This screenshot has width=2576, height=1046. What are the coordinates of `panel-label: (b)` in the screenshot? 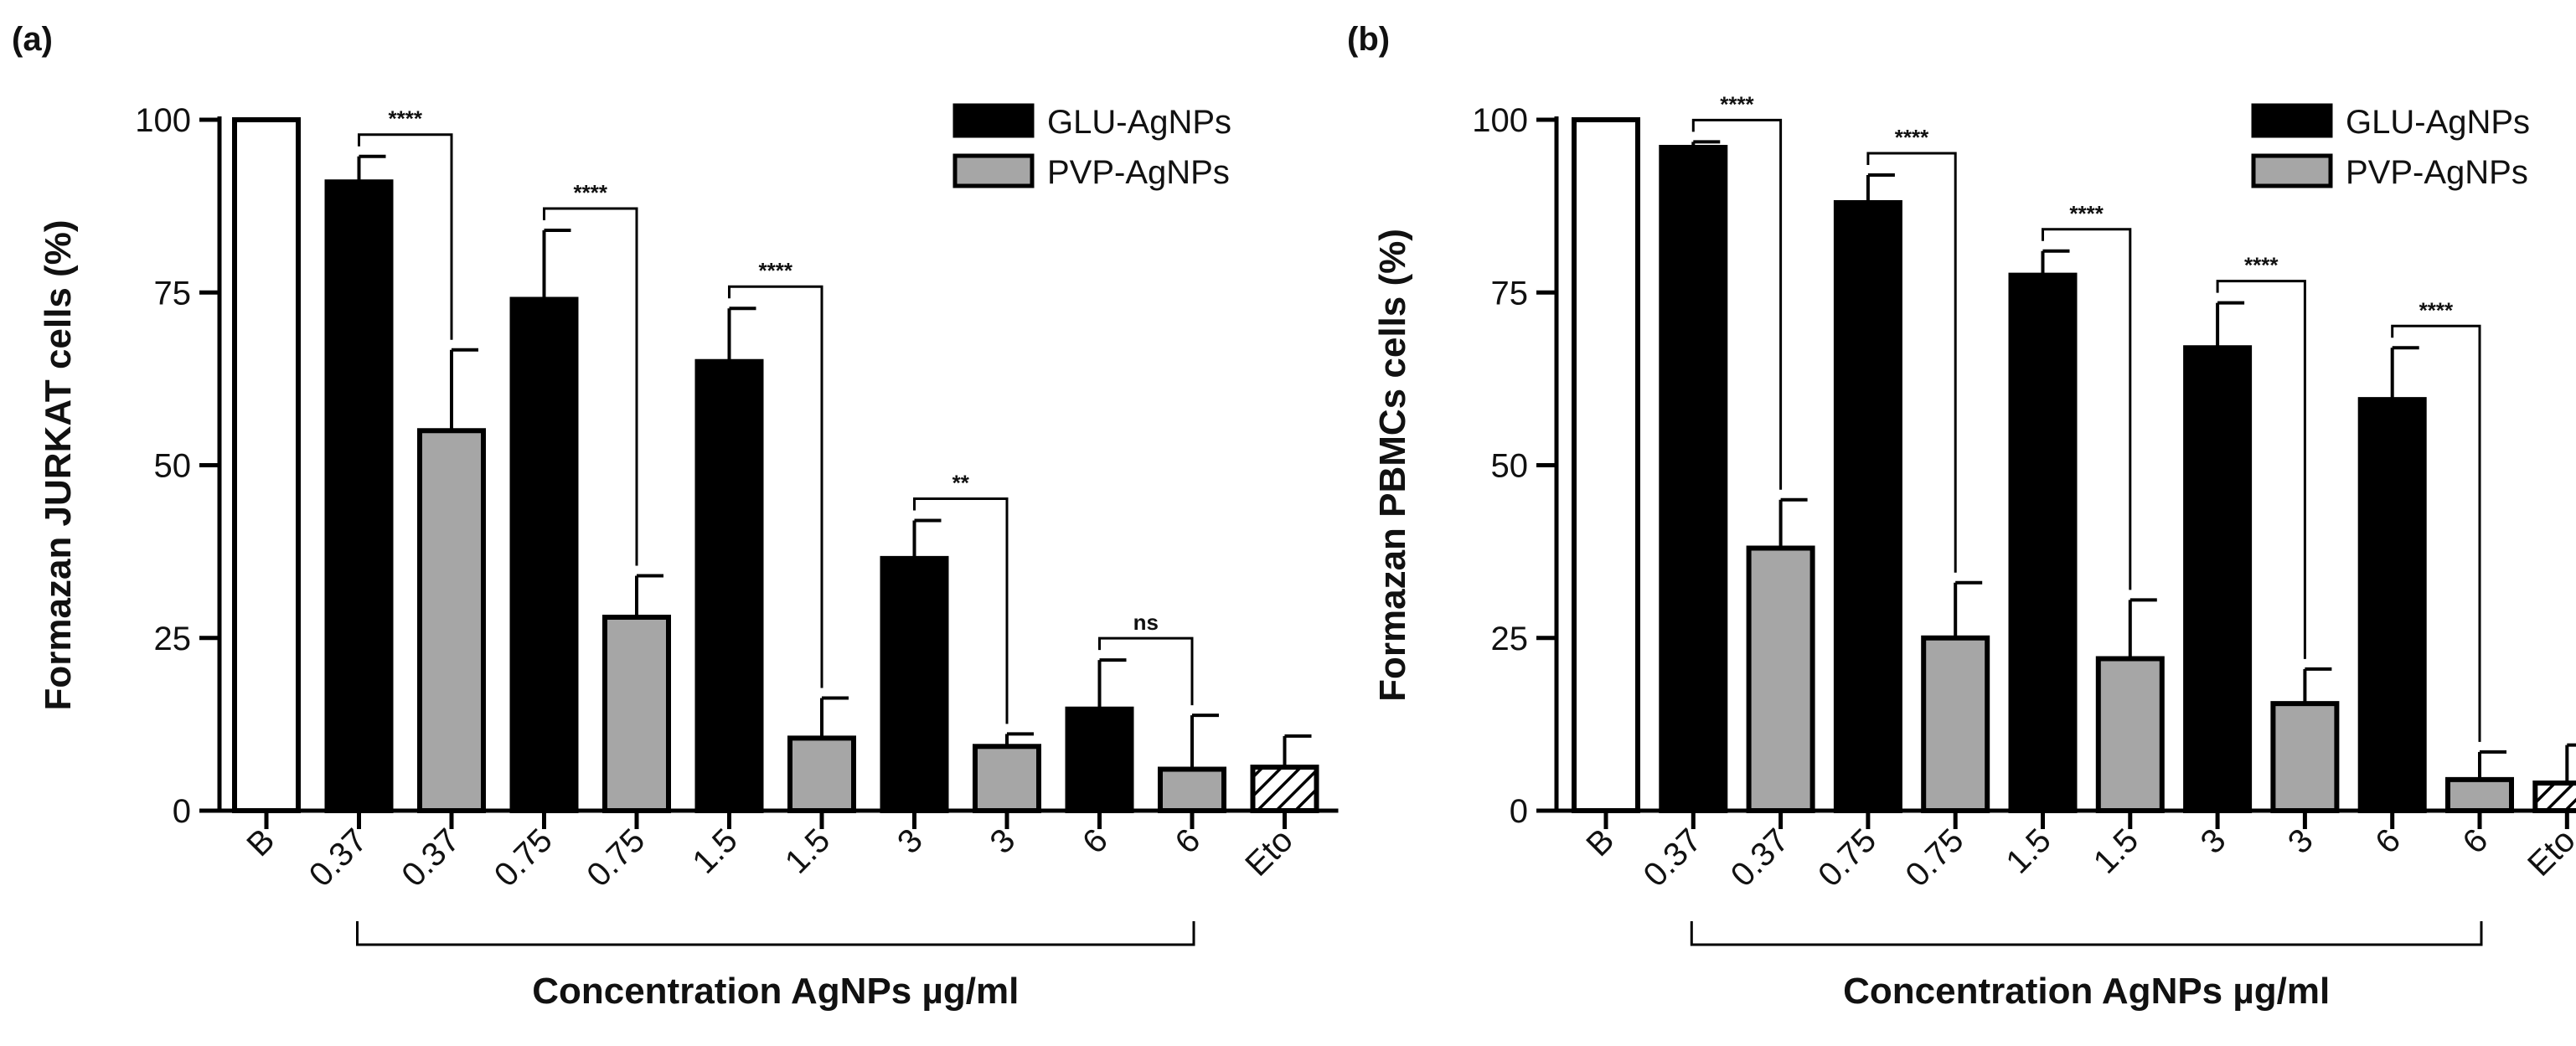 It's located at (1368, 39).